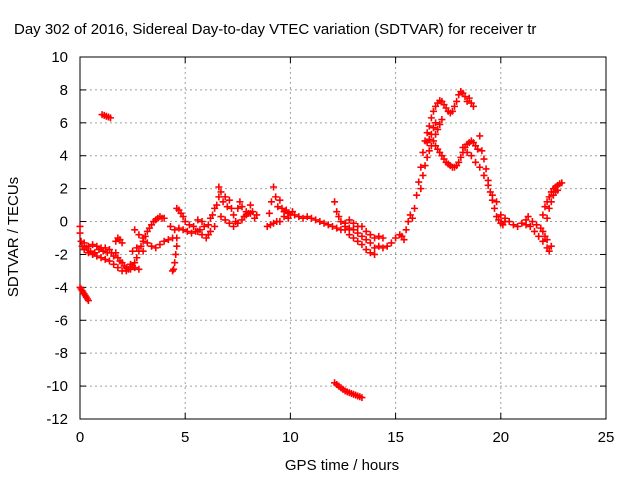 Image resolution: width=640 pixels, height=480 pixels. I want to click on y-tick-label: -4, so click(61, 287).